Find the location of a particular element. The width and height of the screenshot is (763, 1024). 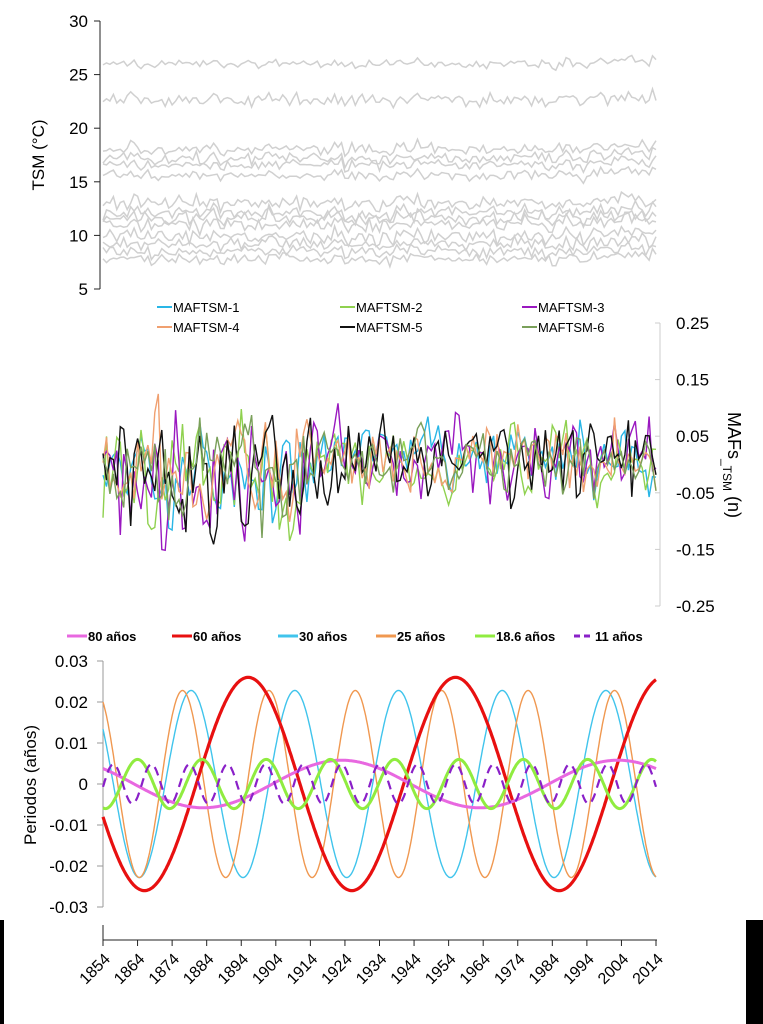

bottom-y-tick-label: -0.03 is located at coordinates (68, 907).